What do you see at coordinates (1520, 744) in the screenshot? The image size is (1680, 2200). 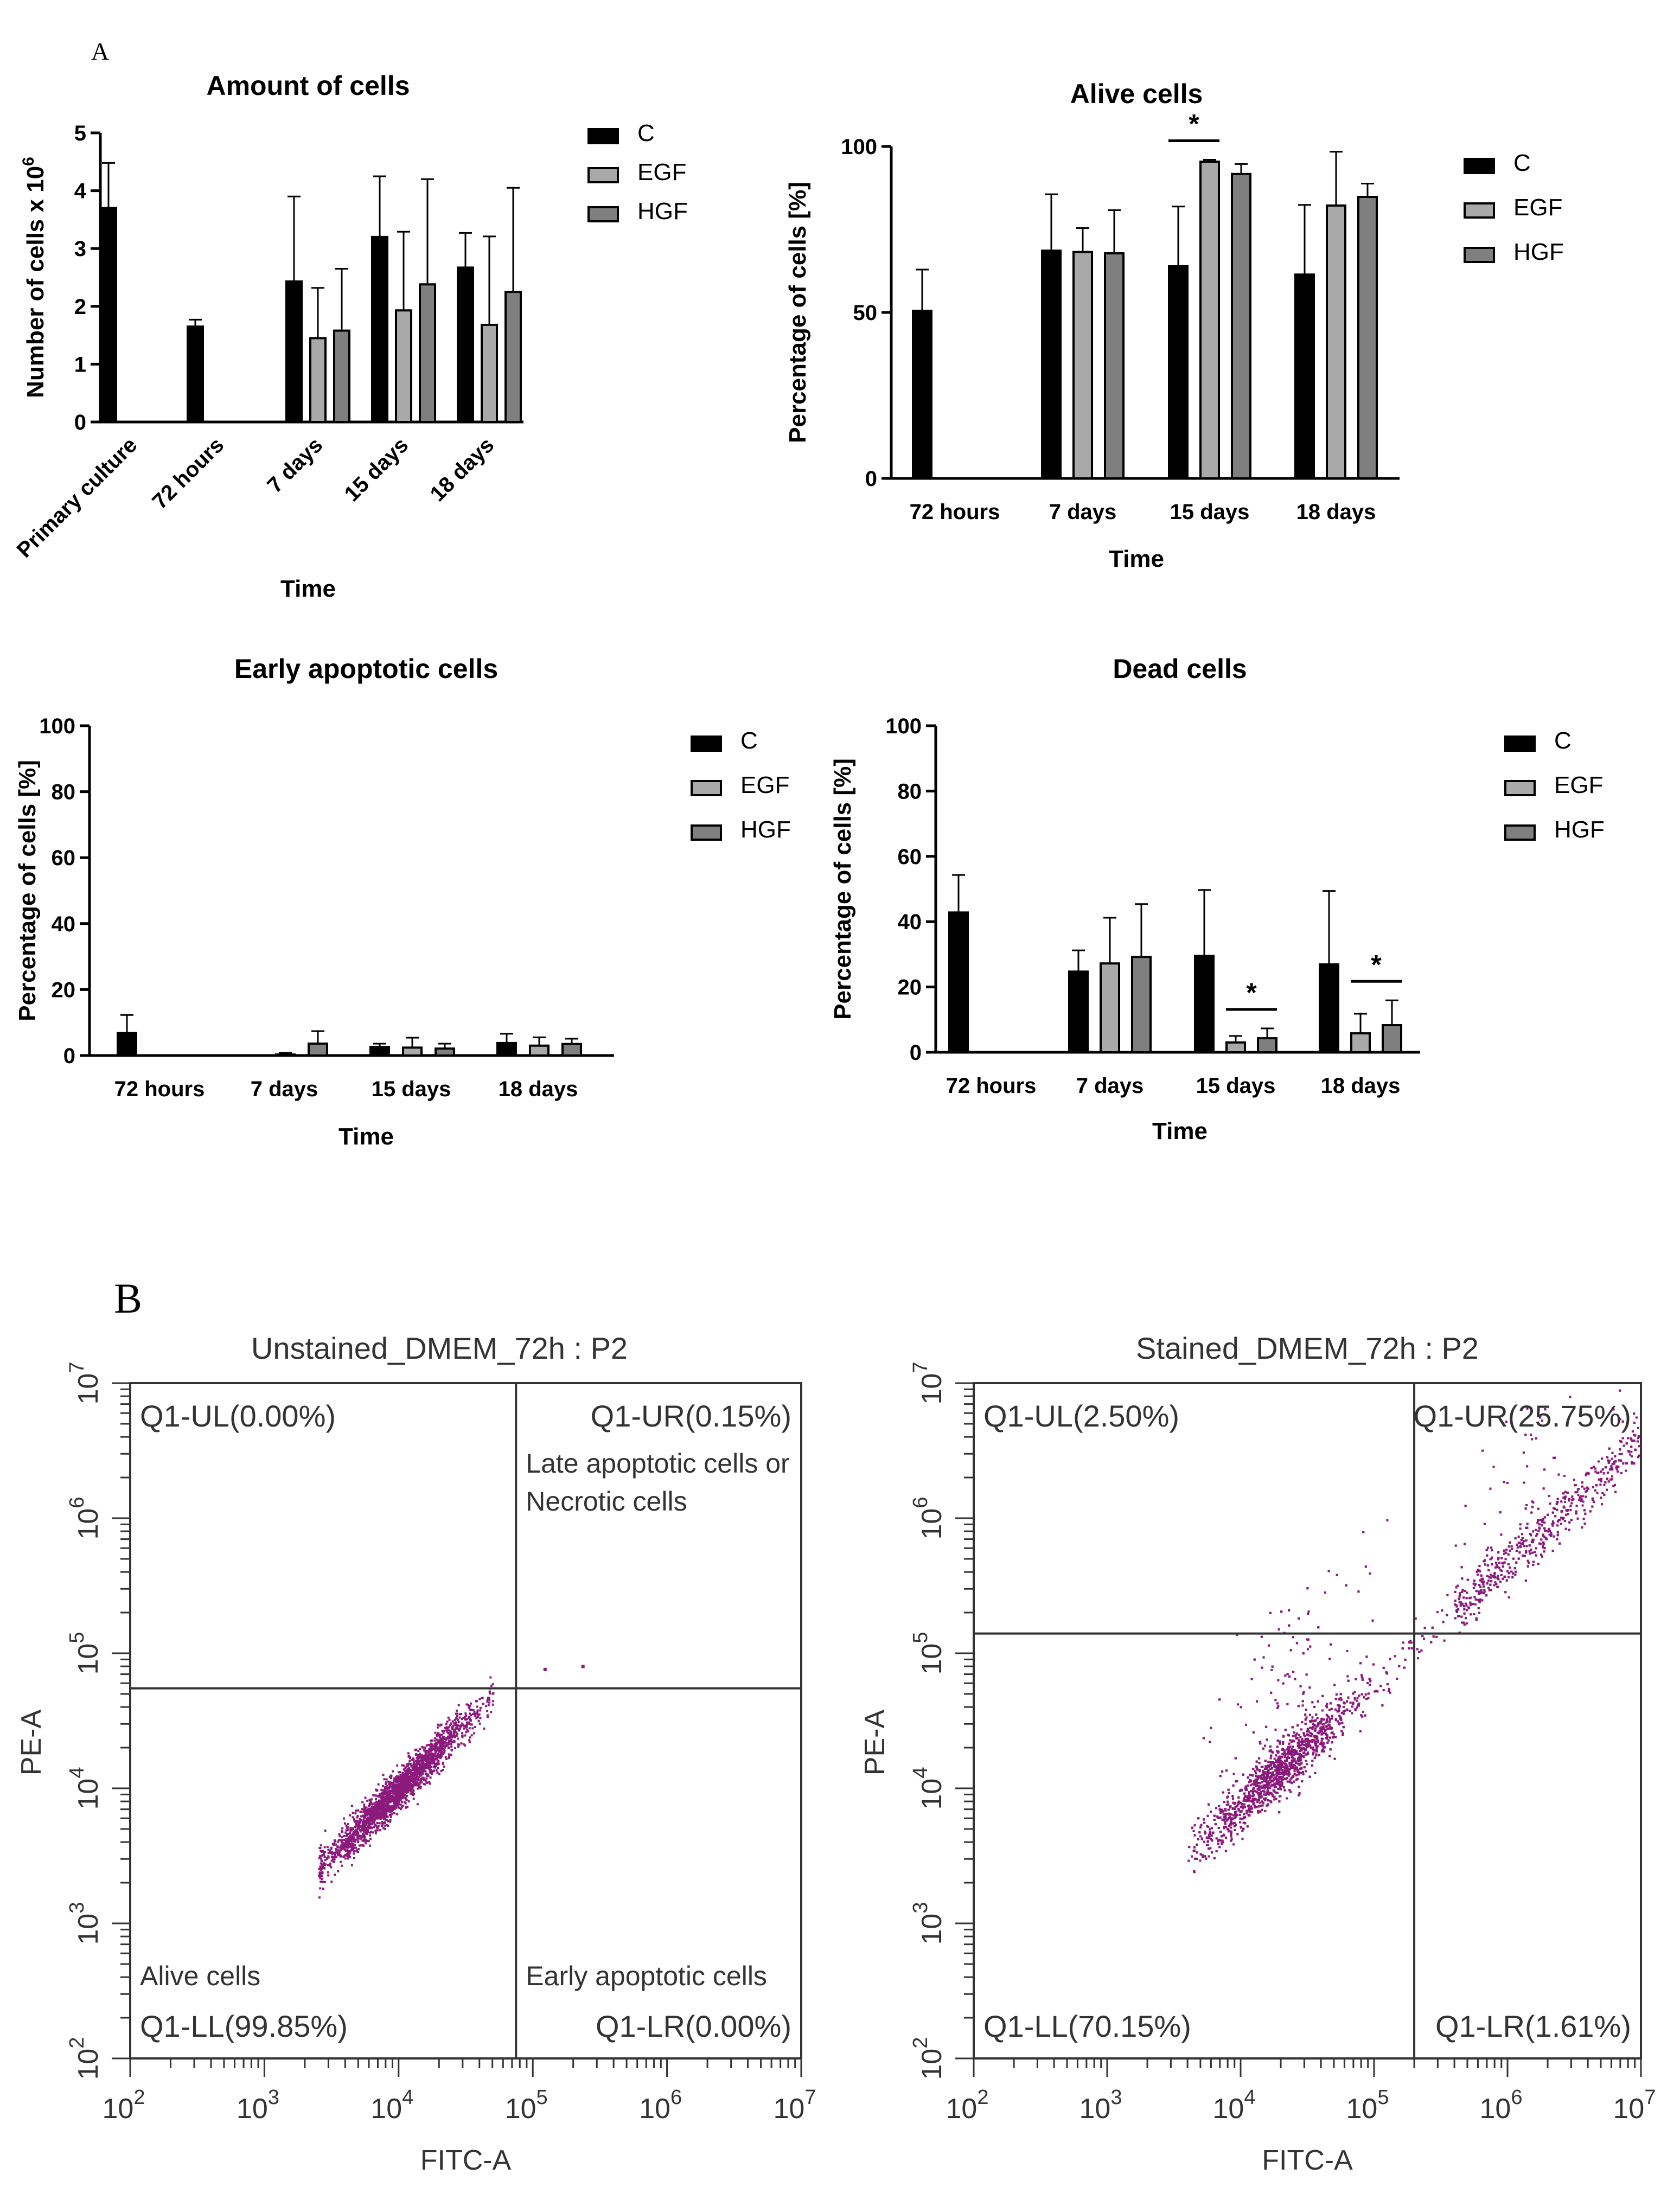 I see `legend-swatch-c` at bounding box center [1520, 744].